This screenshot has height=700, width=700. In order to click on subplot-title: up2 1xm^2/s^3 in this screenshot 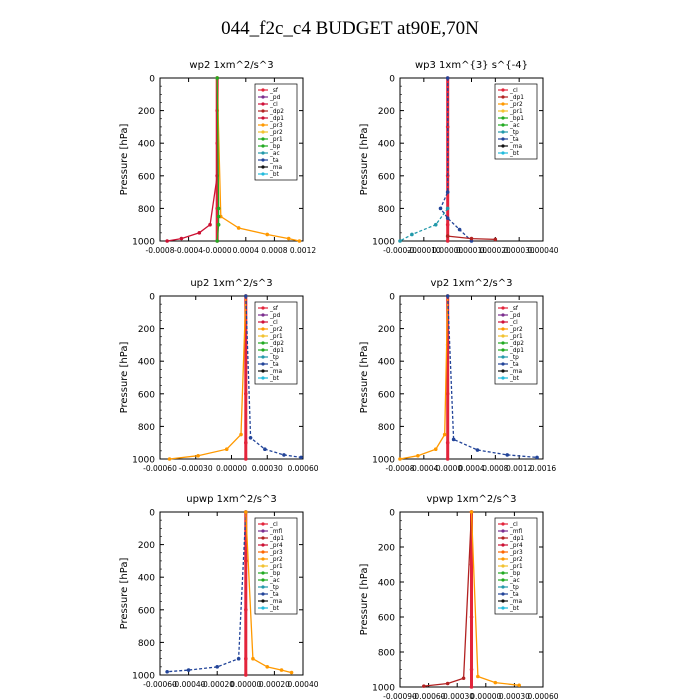, I will do `click(231, 283)`.